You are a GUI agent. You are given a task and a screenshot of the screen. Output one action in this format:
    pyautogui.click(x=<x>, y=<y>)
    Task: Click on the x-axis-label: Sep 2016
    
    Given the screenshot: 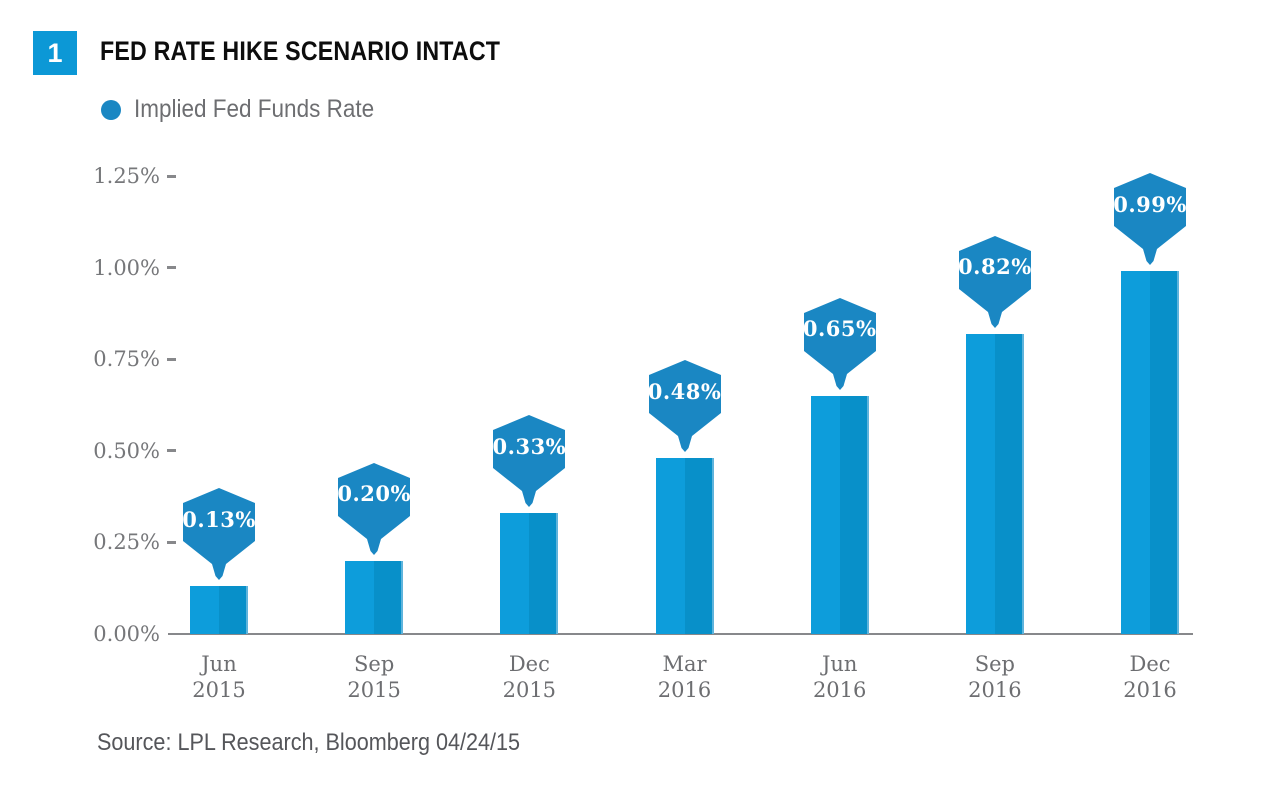 What is the action you would take?
    pyautogui.click(x=995, y=677)
    